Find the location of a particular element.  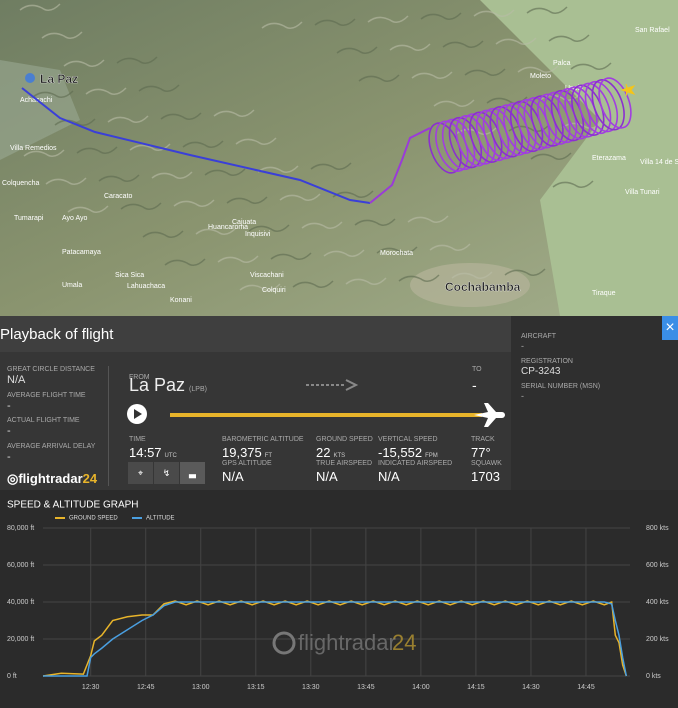

place-label: Palca is located at coordinates (562, 63).